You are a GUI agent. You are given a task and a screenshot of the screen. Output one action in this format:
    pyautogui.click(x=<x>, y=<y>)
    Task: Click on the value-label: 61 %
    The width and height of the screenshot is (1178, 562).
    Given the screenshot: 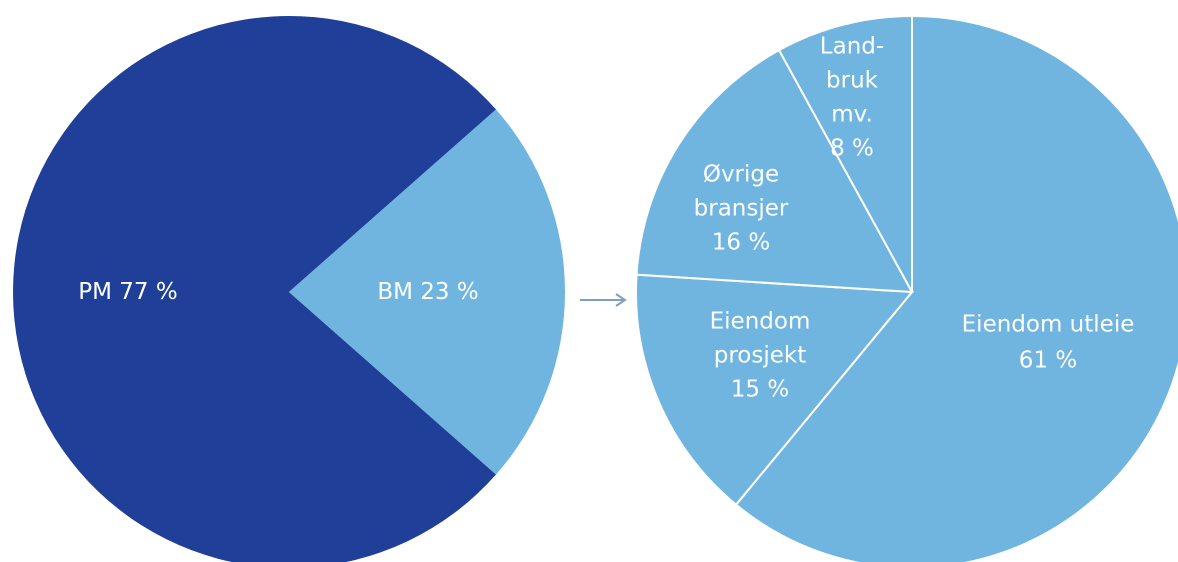 What is the action you would take?
    pyautogui.click(x=1048, y=361)
    